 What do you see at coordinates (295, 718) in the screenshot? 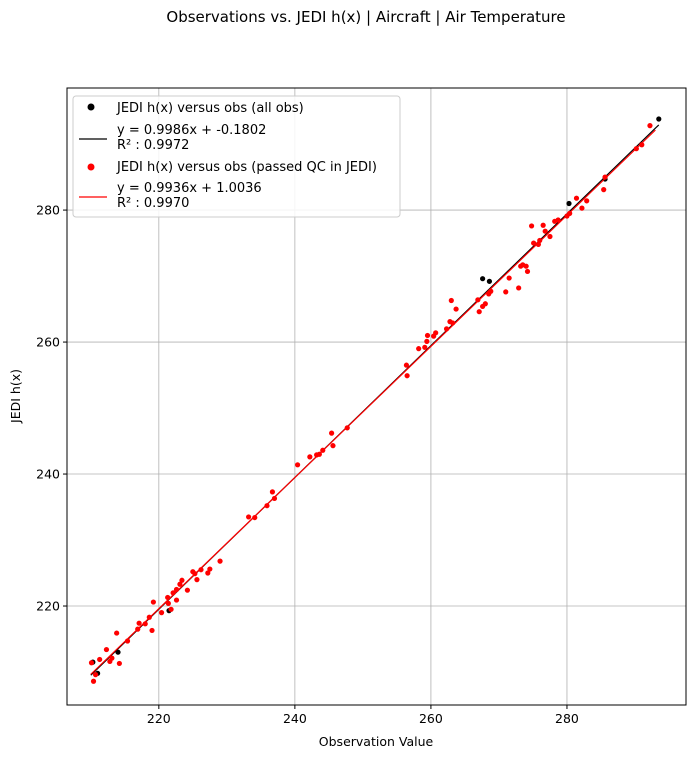
I see `x-tick-label: 240` at bounding box center [295, 718].